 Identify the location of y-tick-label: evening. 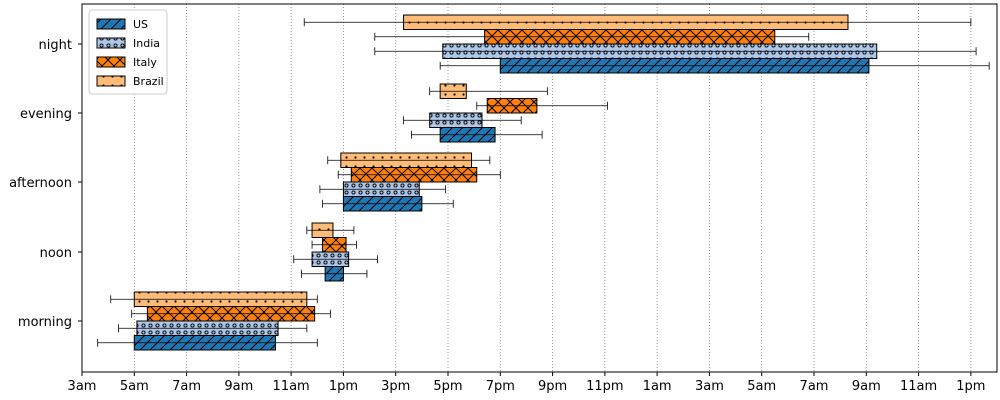
(46, 114).